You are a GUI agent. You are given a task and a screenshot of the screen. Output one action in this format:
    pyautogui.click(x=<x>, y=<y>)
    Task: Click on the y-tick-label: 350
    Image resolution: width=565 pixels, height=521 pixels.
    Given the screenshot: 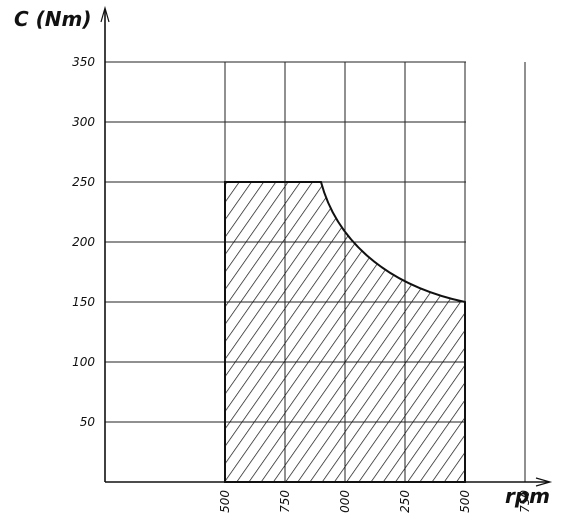 What is the action you would take?
    pyautogui.click(x=83, y=62)
    